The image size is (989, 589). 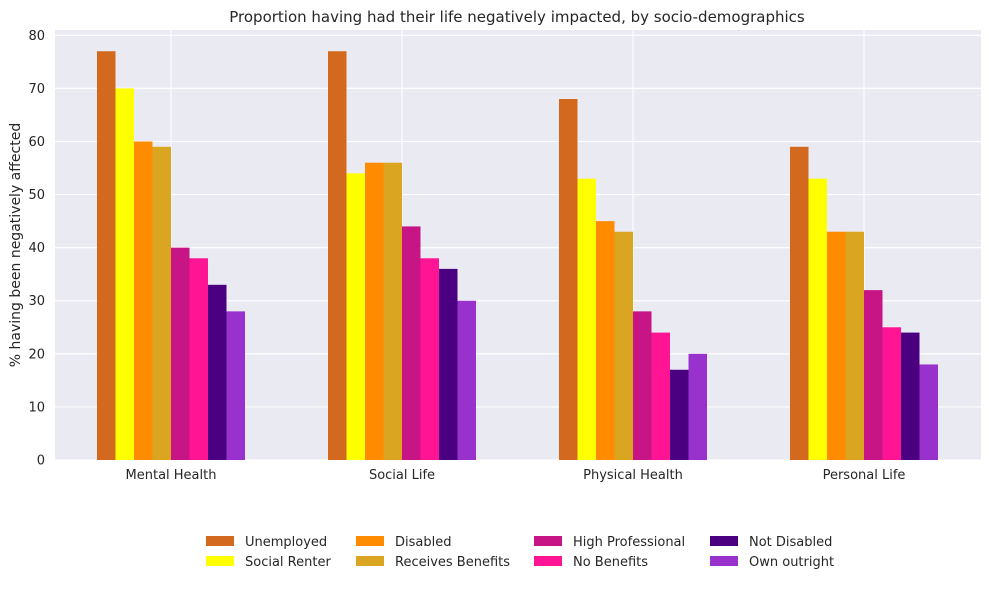 What do you see at coordinates (402, 475) in the screenshot?
I see `x-tick-label: Social Life` at bounding box center [402, 475].